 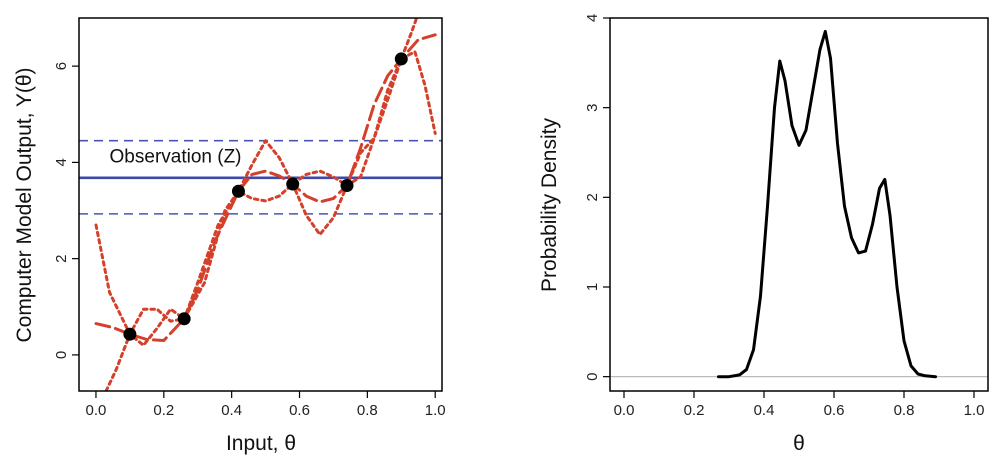 What do you see at coordinates (61, 355) in the screenshot?
I see `left-y-tick-label: 0` at bounding box center [61, 355].